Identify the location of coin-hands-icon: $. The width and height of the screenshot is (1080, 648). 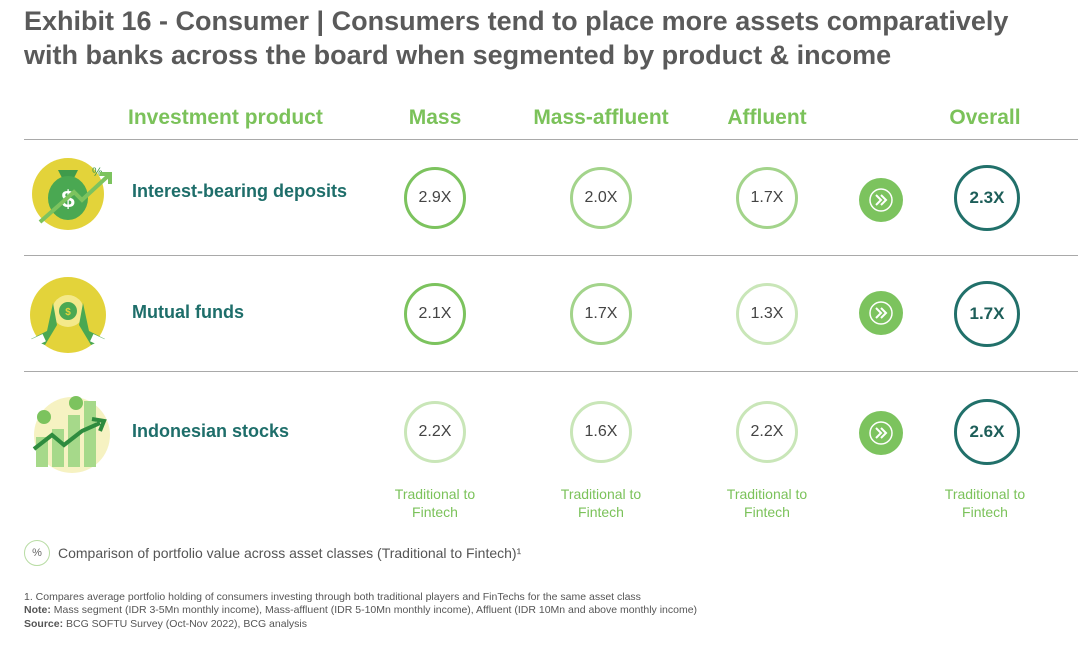
(68, 315).